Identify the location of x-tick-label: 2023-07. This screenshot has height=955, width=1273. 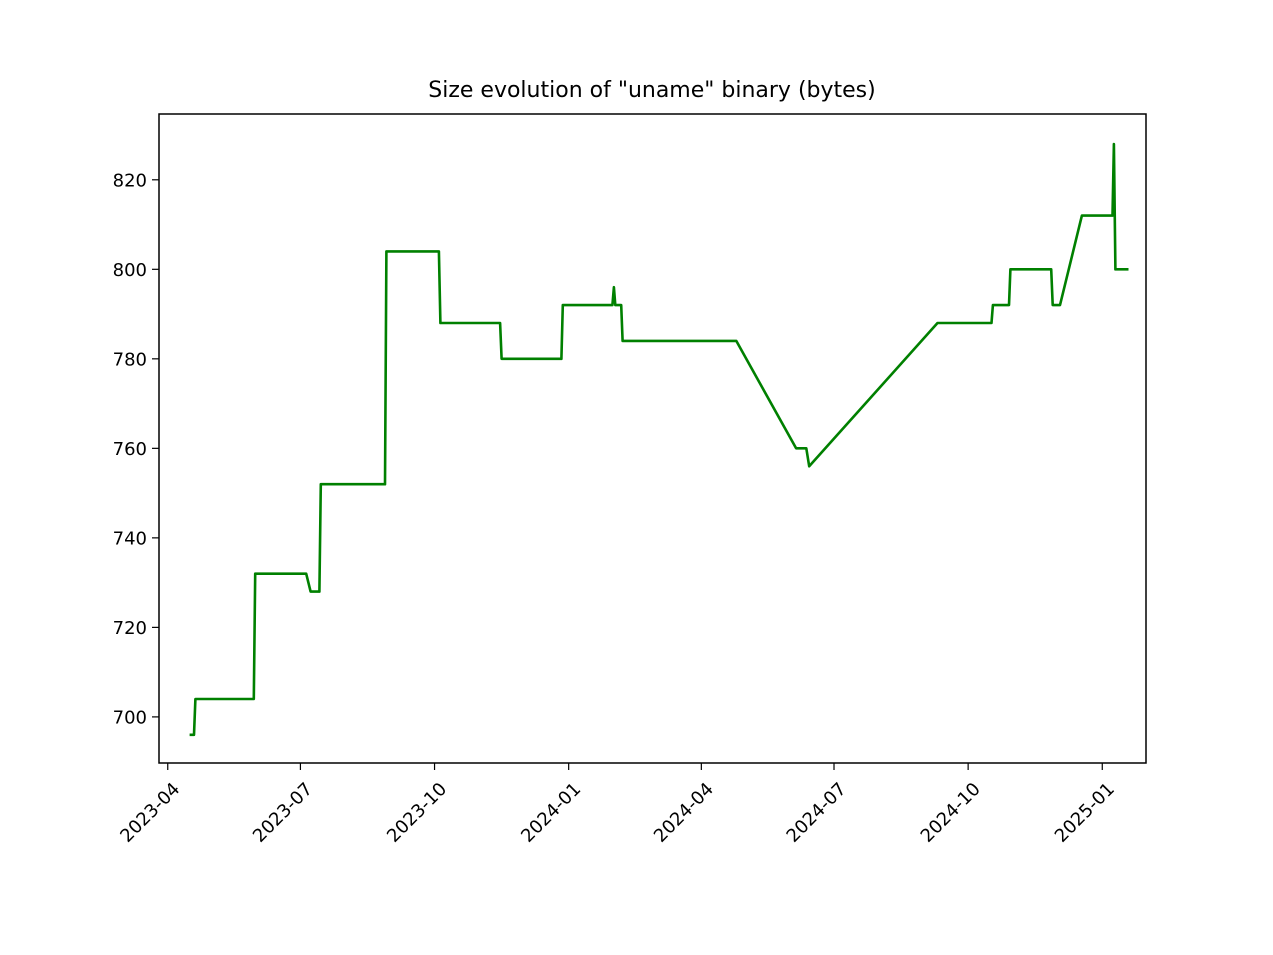
(283, 813).